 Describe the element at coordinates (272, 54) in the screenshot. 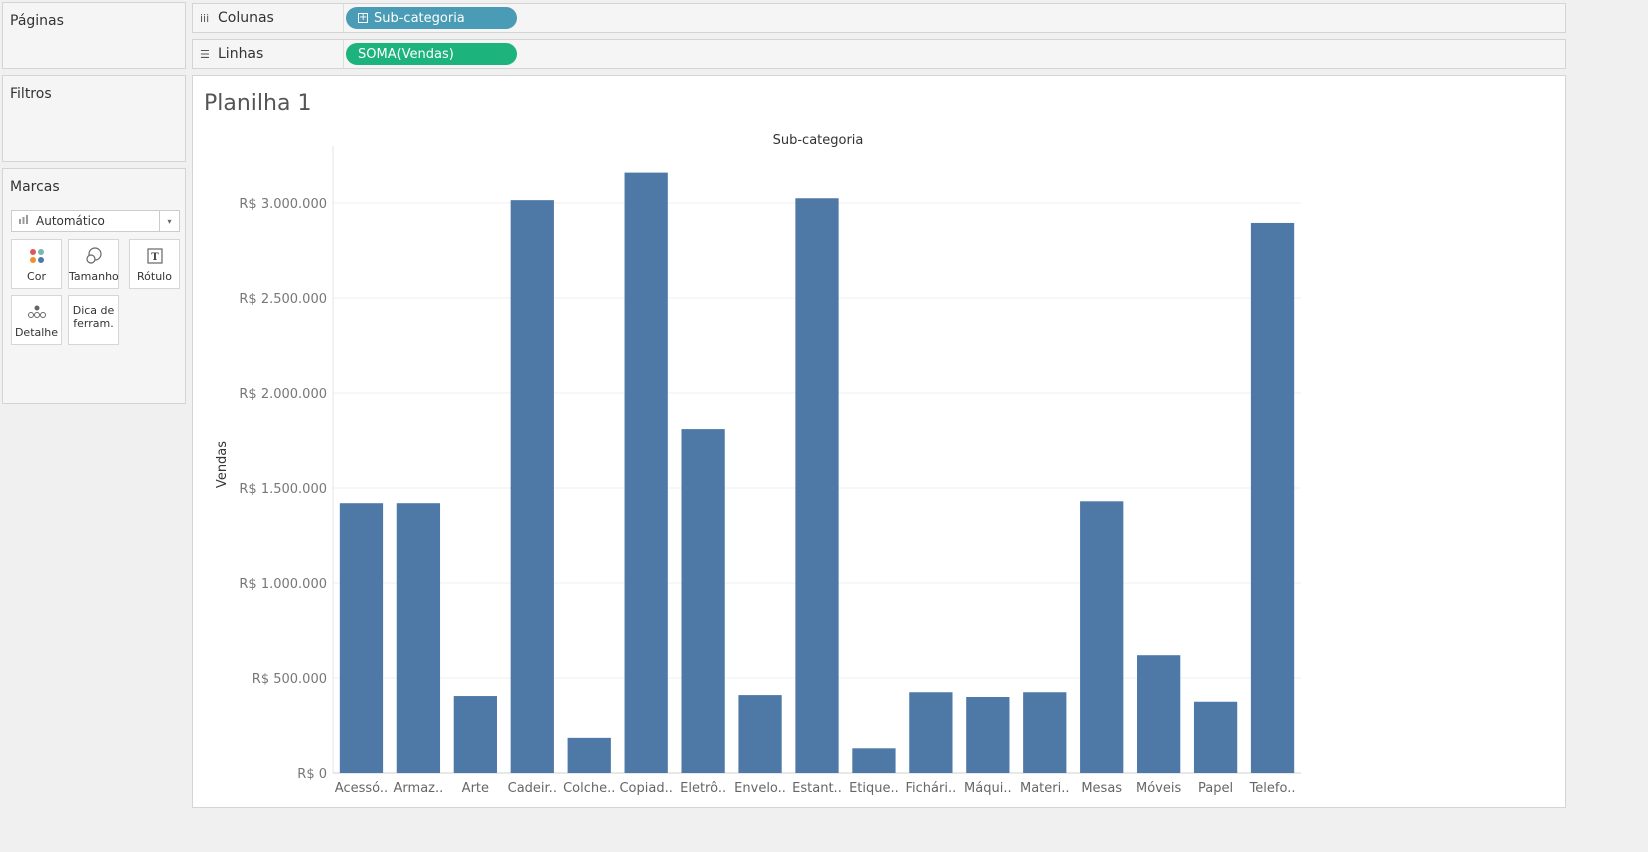

I see `rows-shelf-label: ☰ Linhas` at that location.